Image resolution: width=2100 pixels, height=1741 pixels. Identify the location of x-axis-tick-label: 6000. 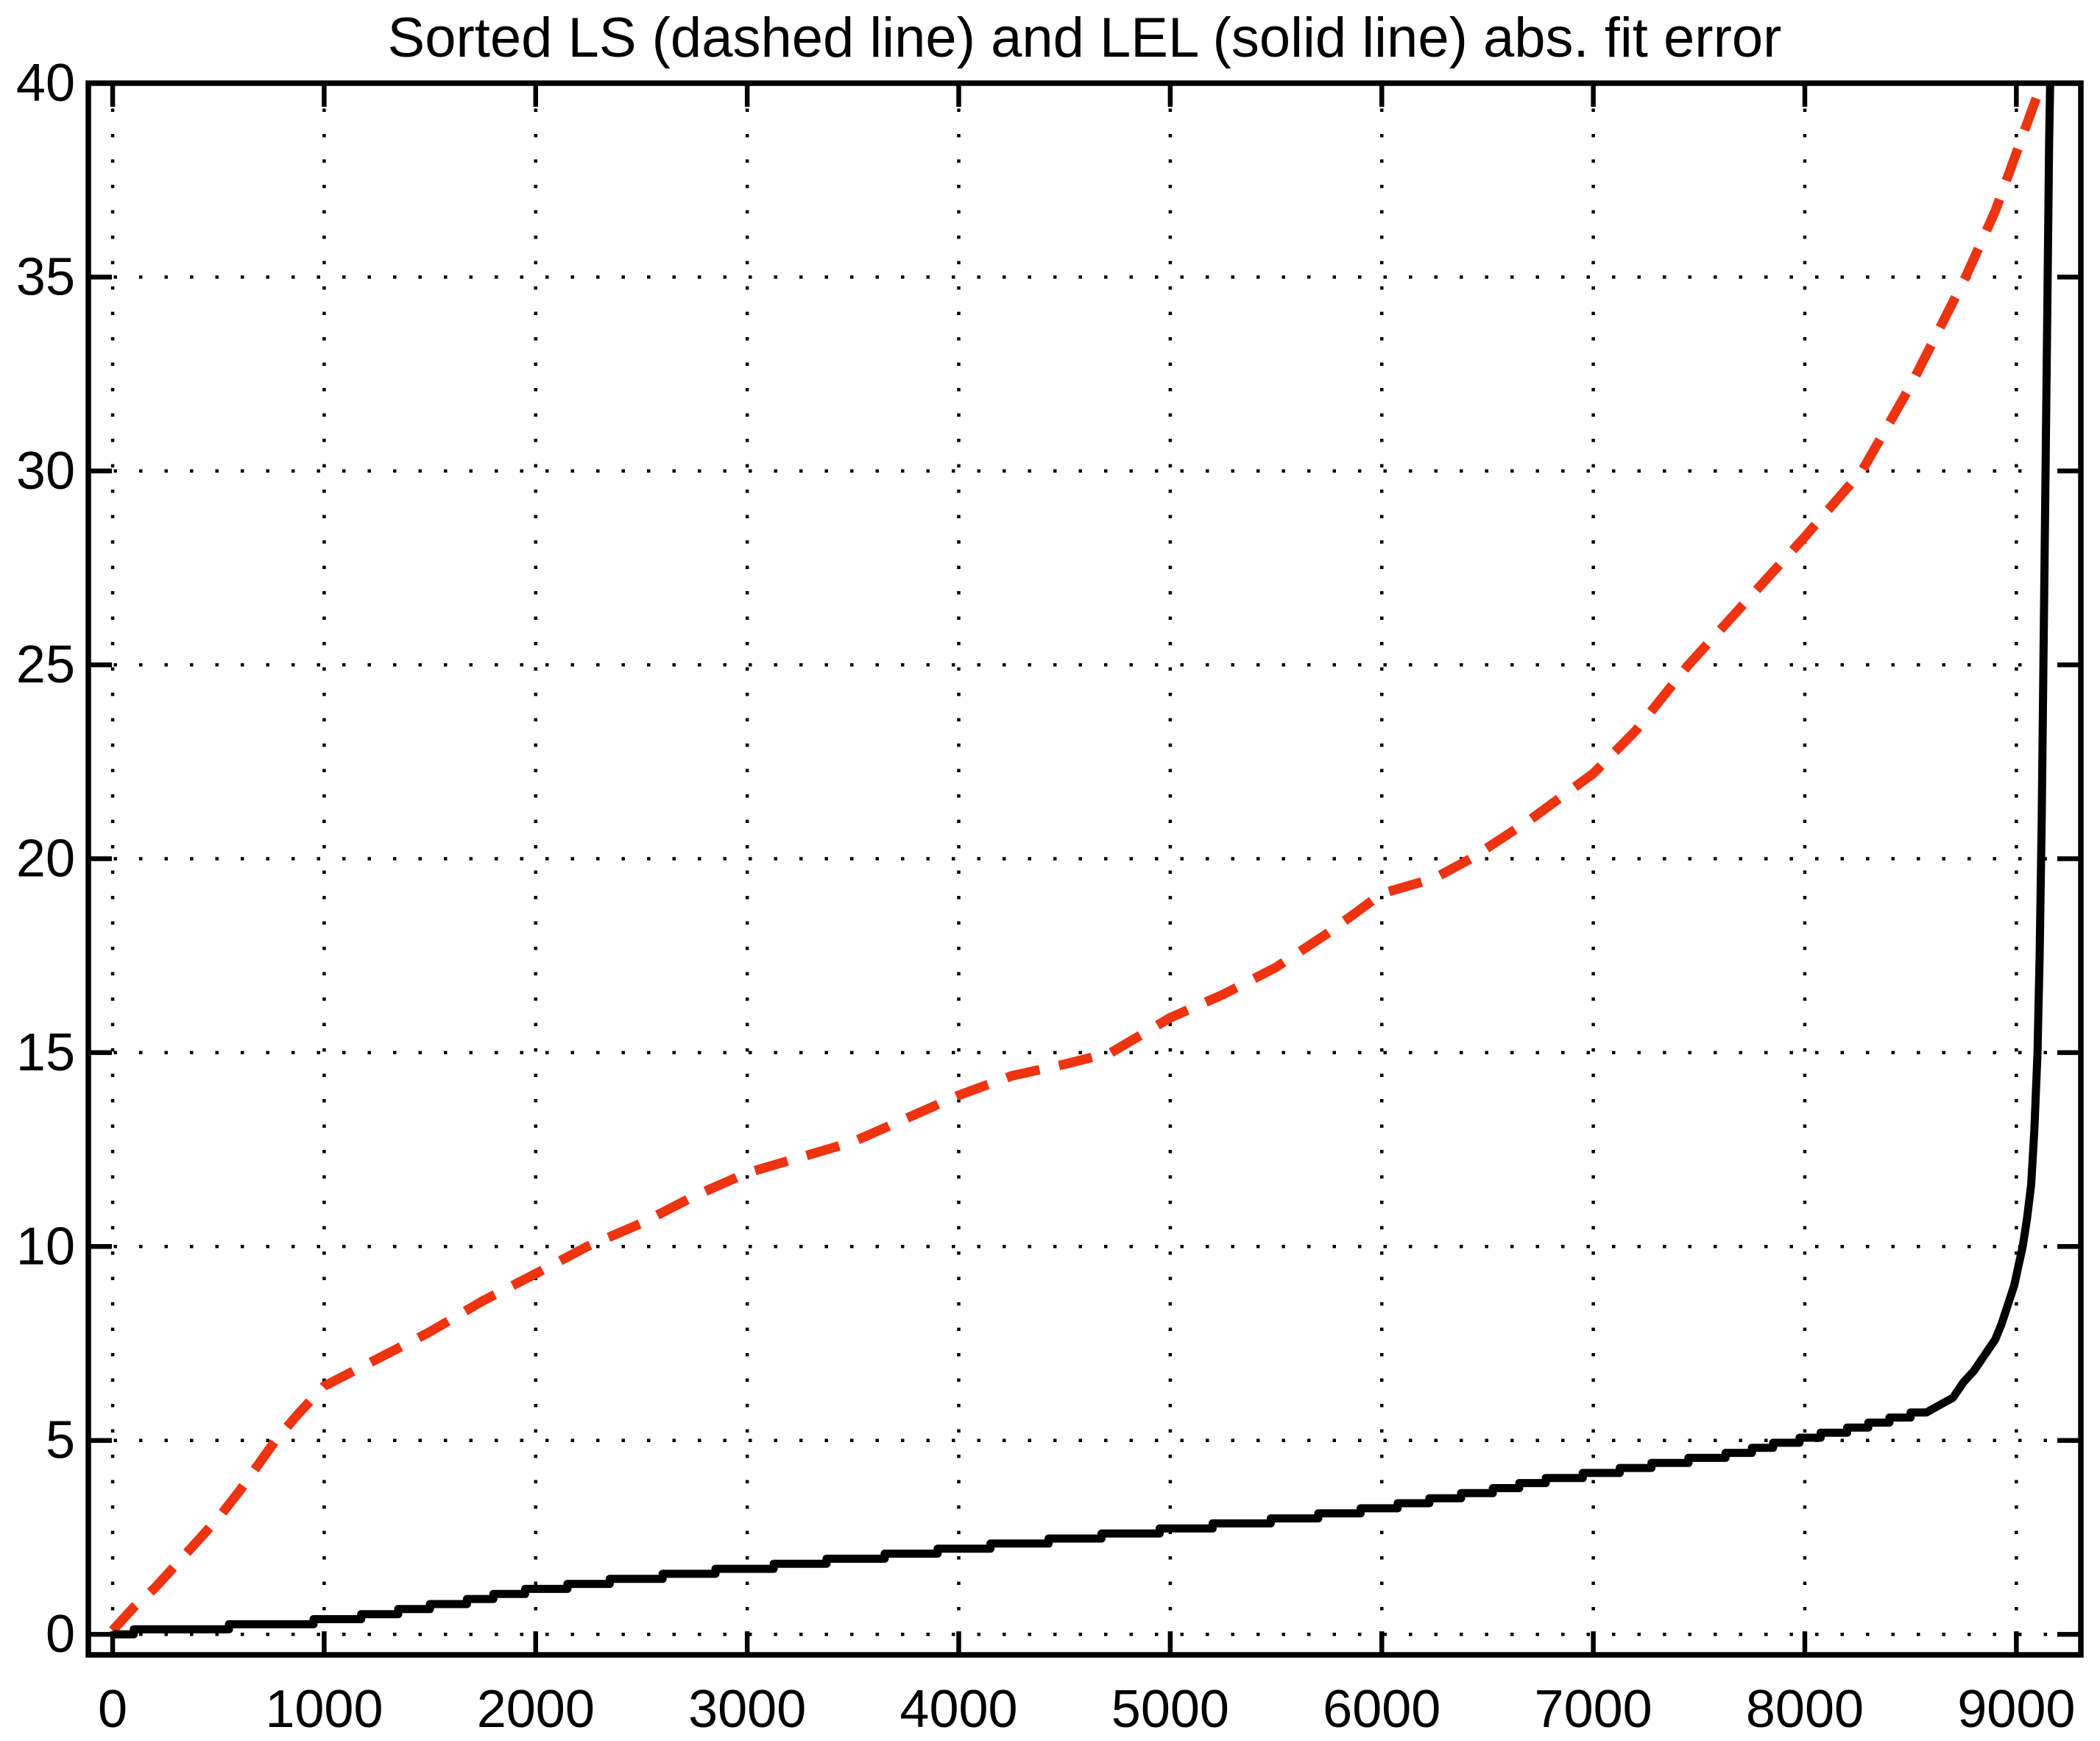
(1381, 1710).